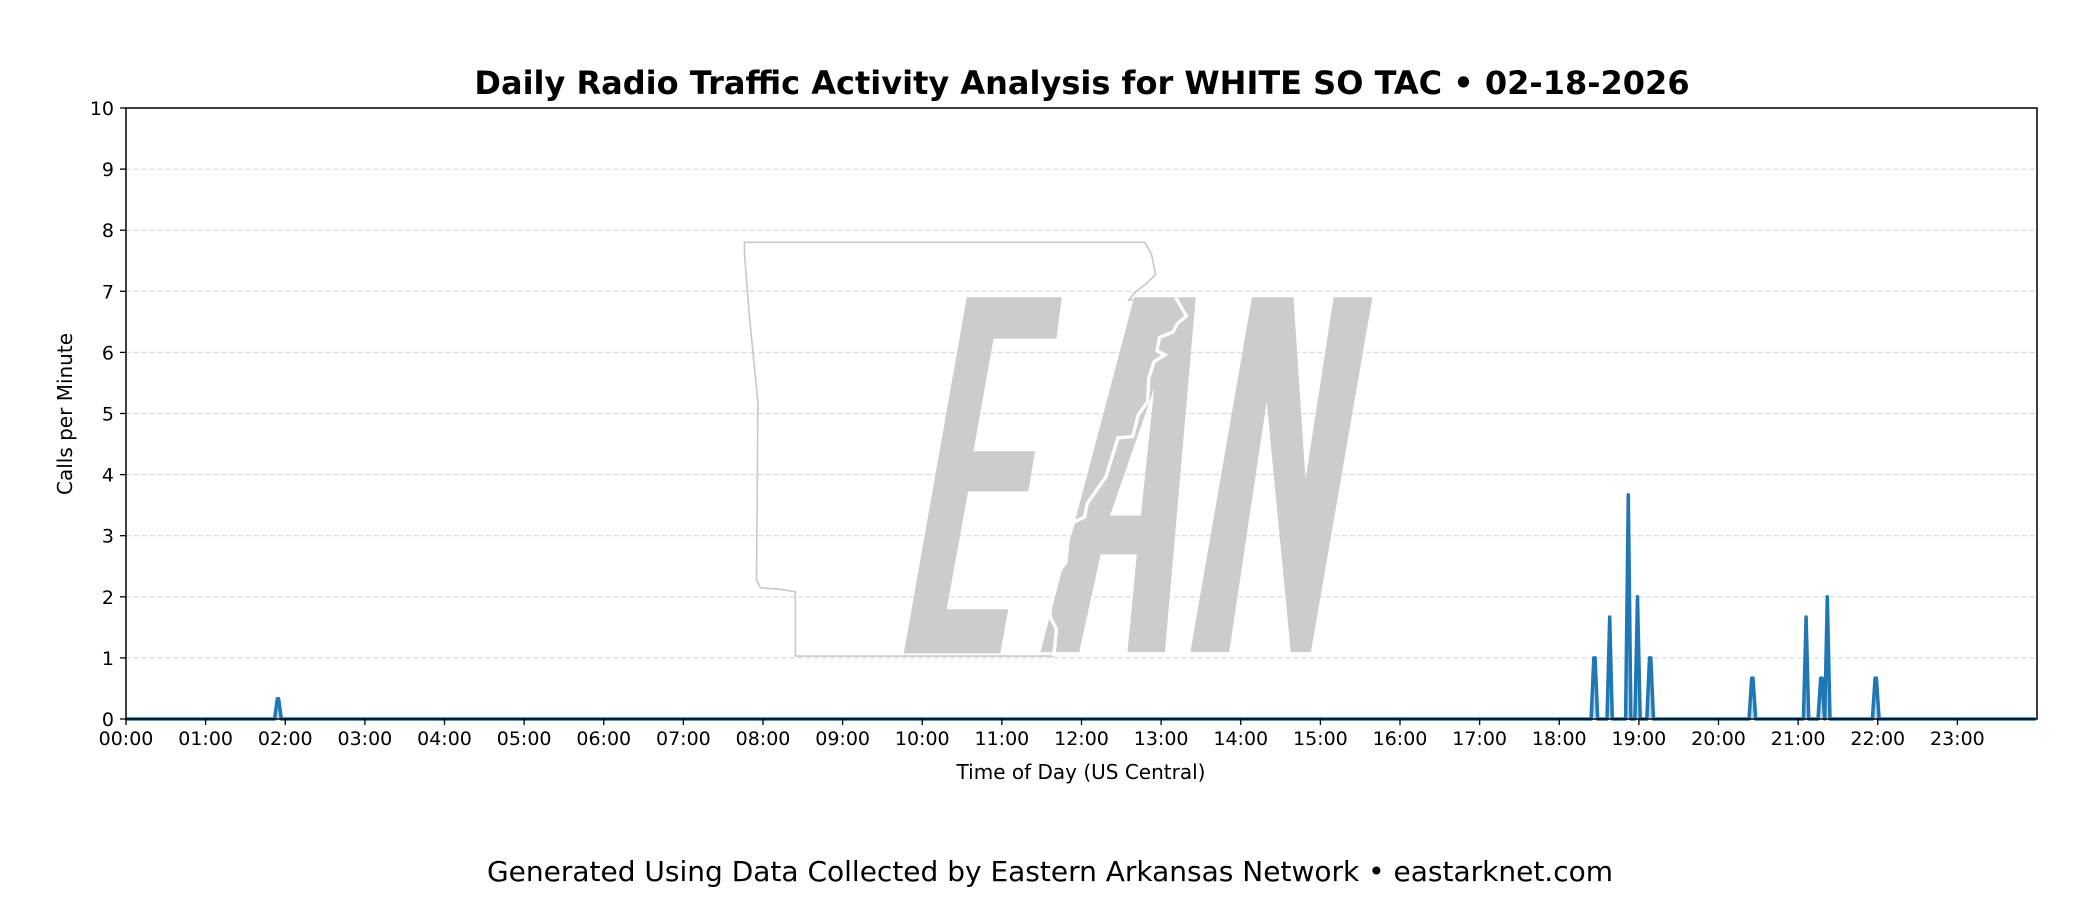 The height and width of the screenshot is (905, 2100). What do you see at coordinates (1240, 739) in the screenshot?
I see `x-tick-label: 14:00` at bounding box center [1240, 739].